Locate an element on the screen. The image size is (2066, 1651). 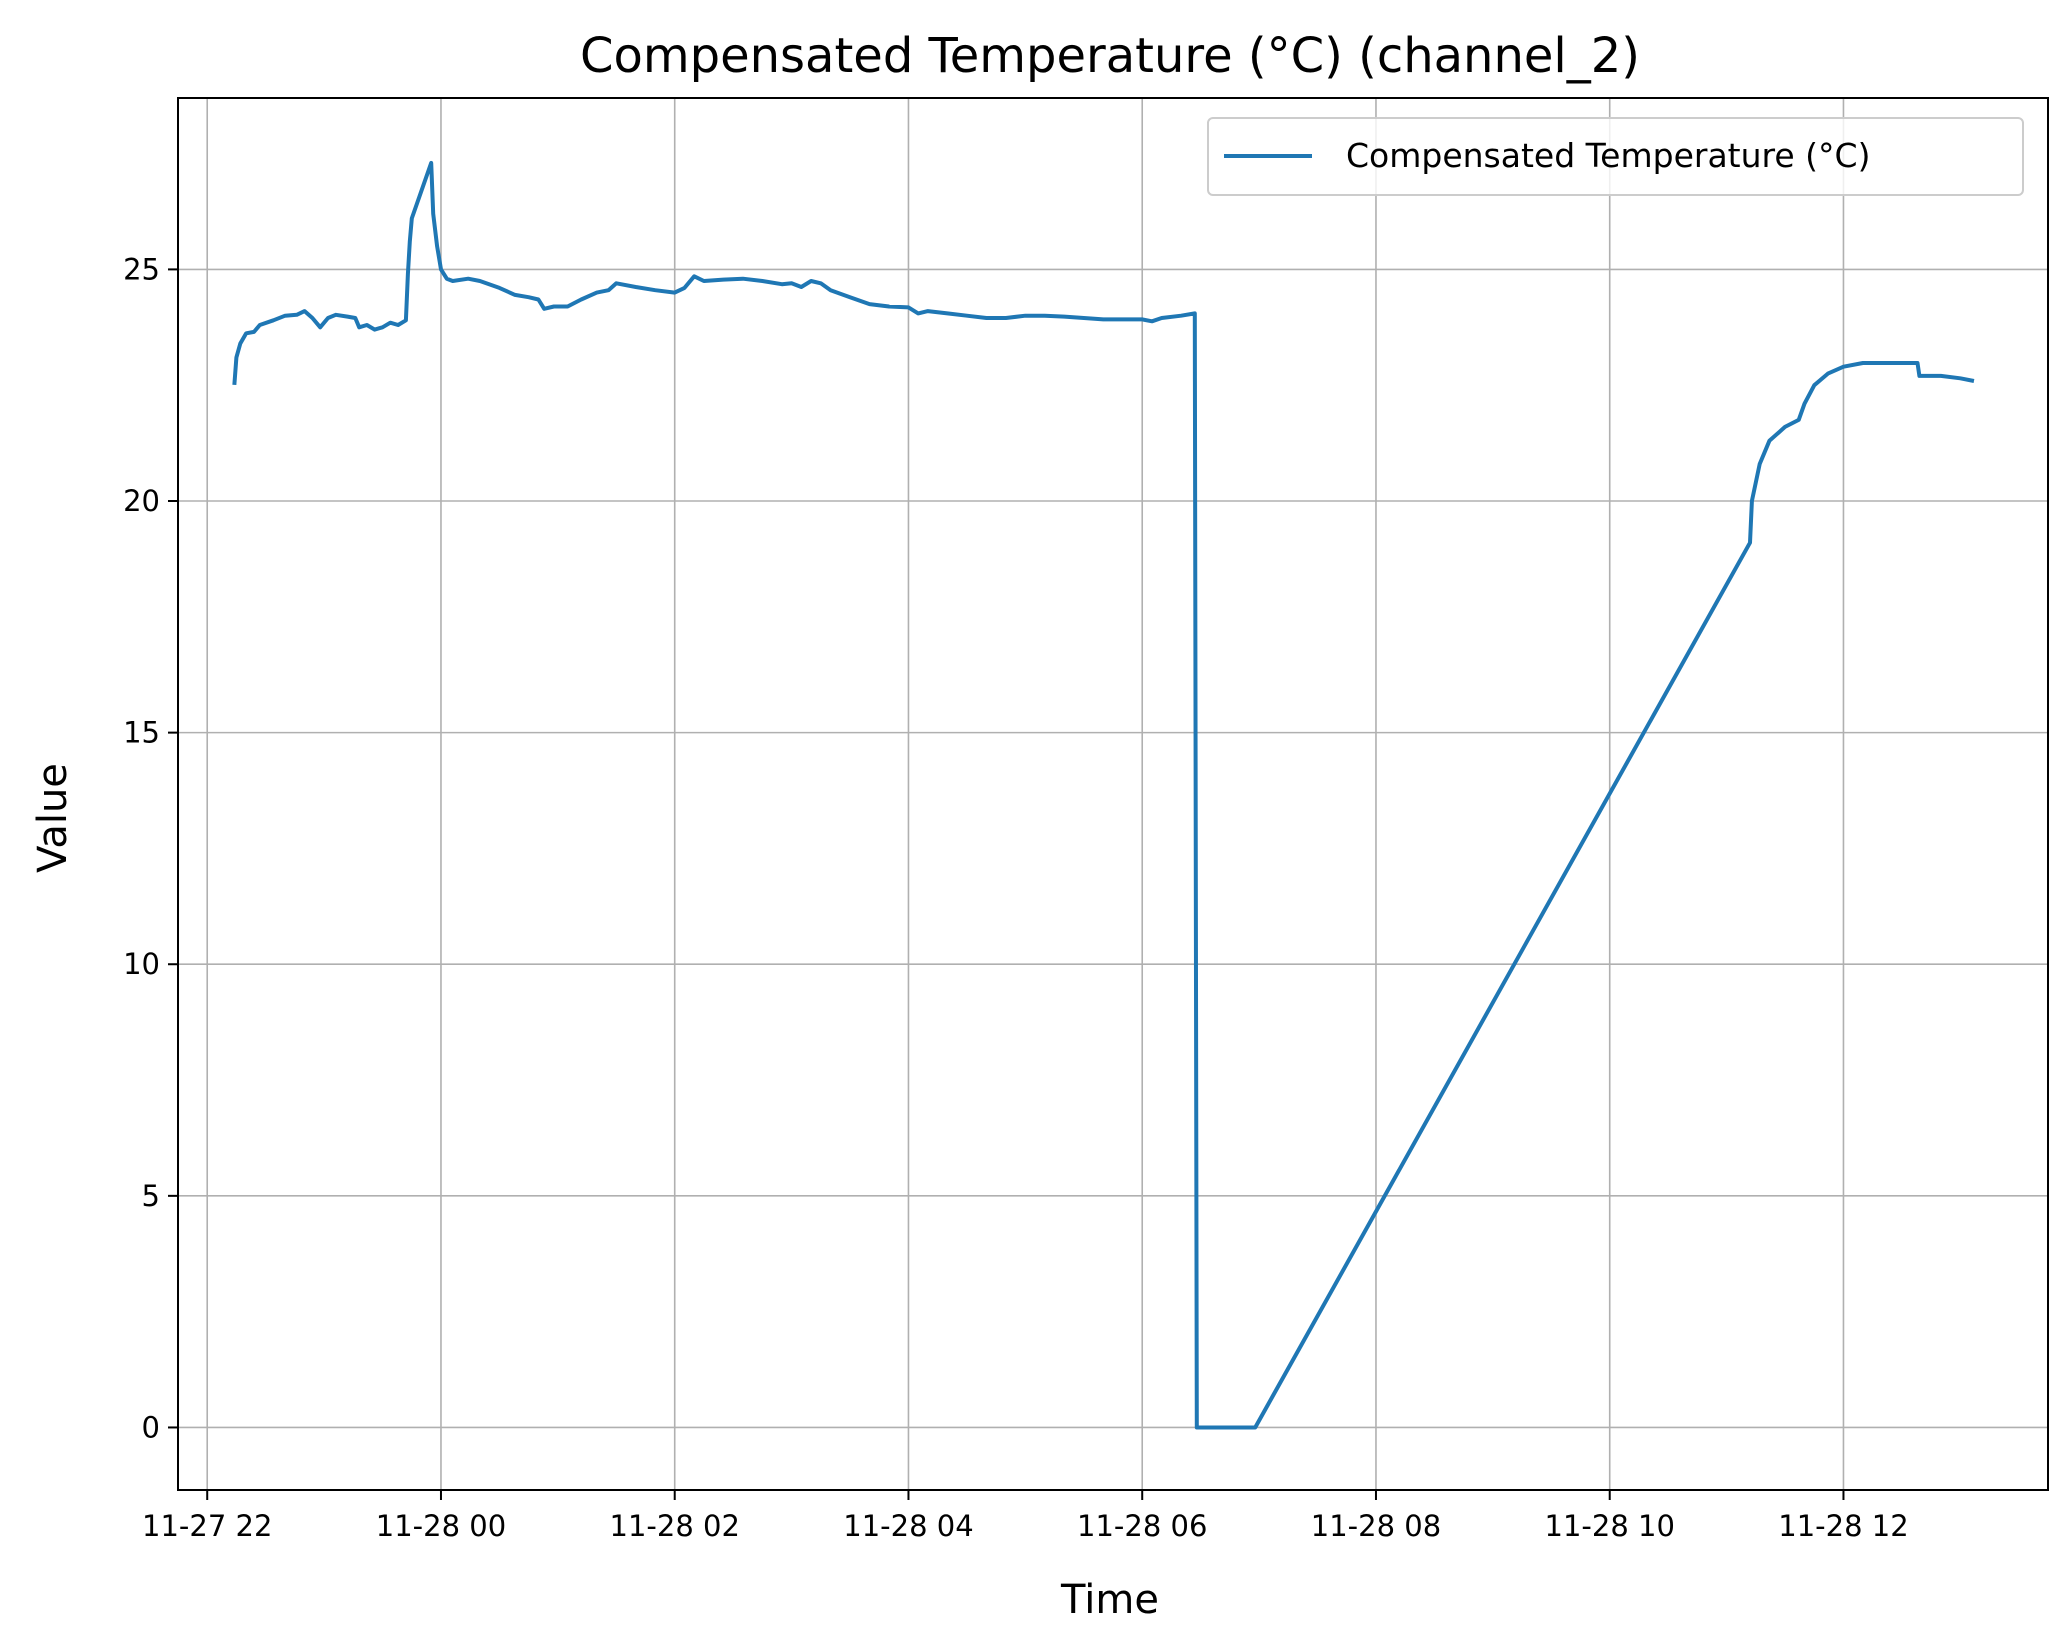
x-tick-label: 11-28 02 is located at coordinates (675, 1526).